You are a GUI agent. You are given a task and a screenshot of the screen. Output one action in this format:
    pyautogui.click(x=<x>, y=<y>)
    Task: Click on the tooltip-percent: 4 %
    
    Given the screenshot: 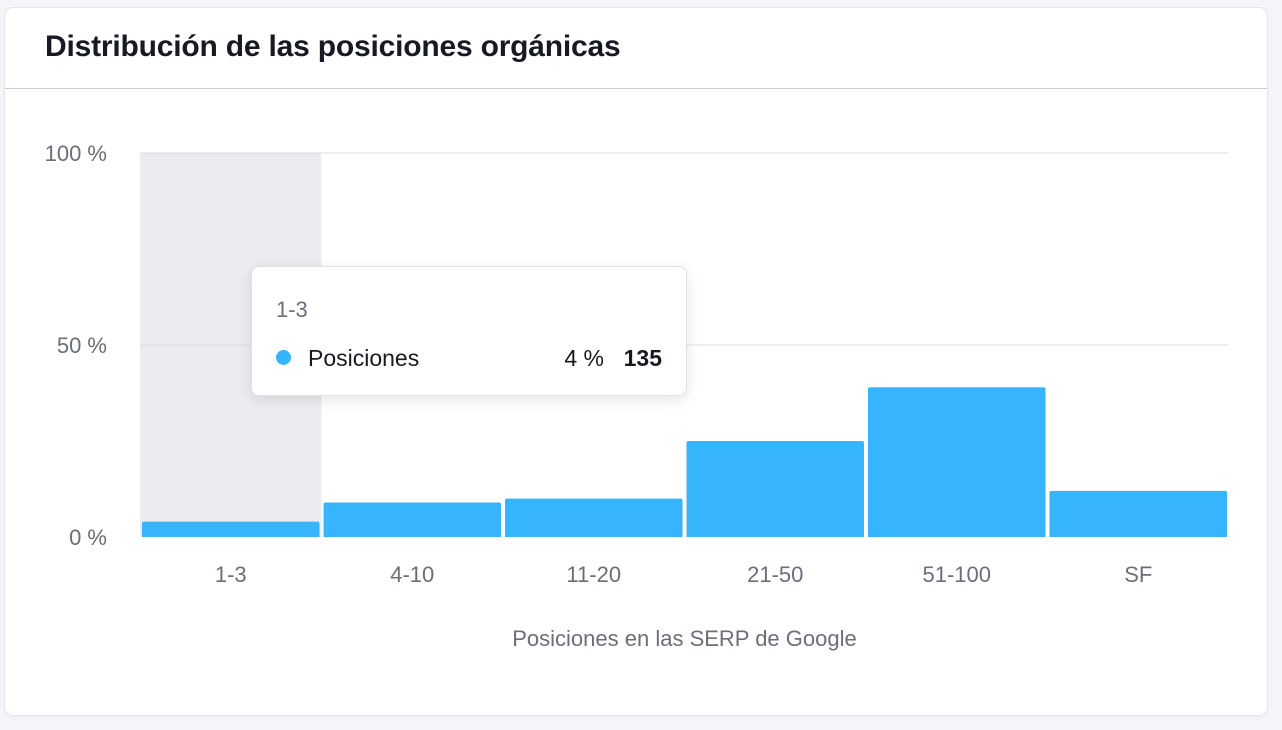 What is the action you would take?
    pyautogui.click(x=584, y=358)
    